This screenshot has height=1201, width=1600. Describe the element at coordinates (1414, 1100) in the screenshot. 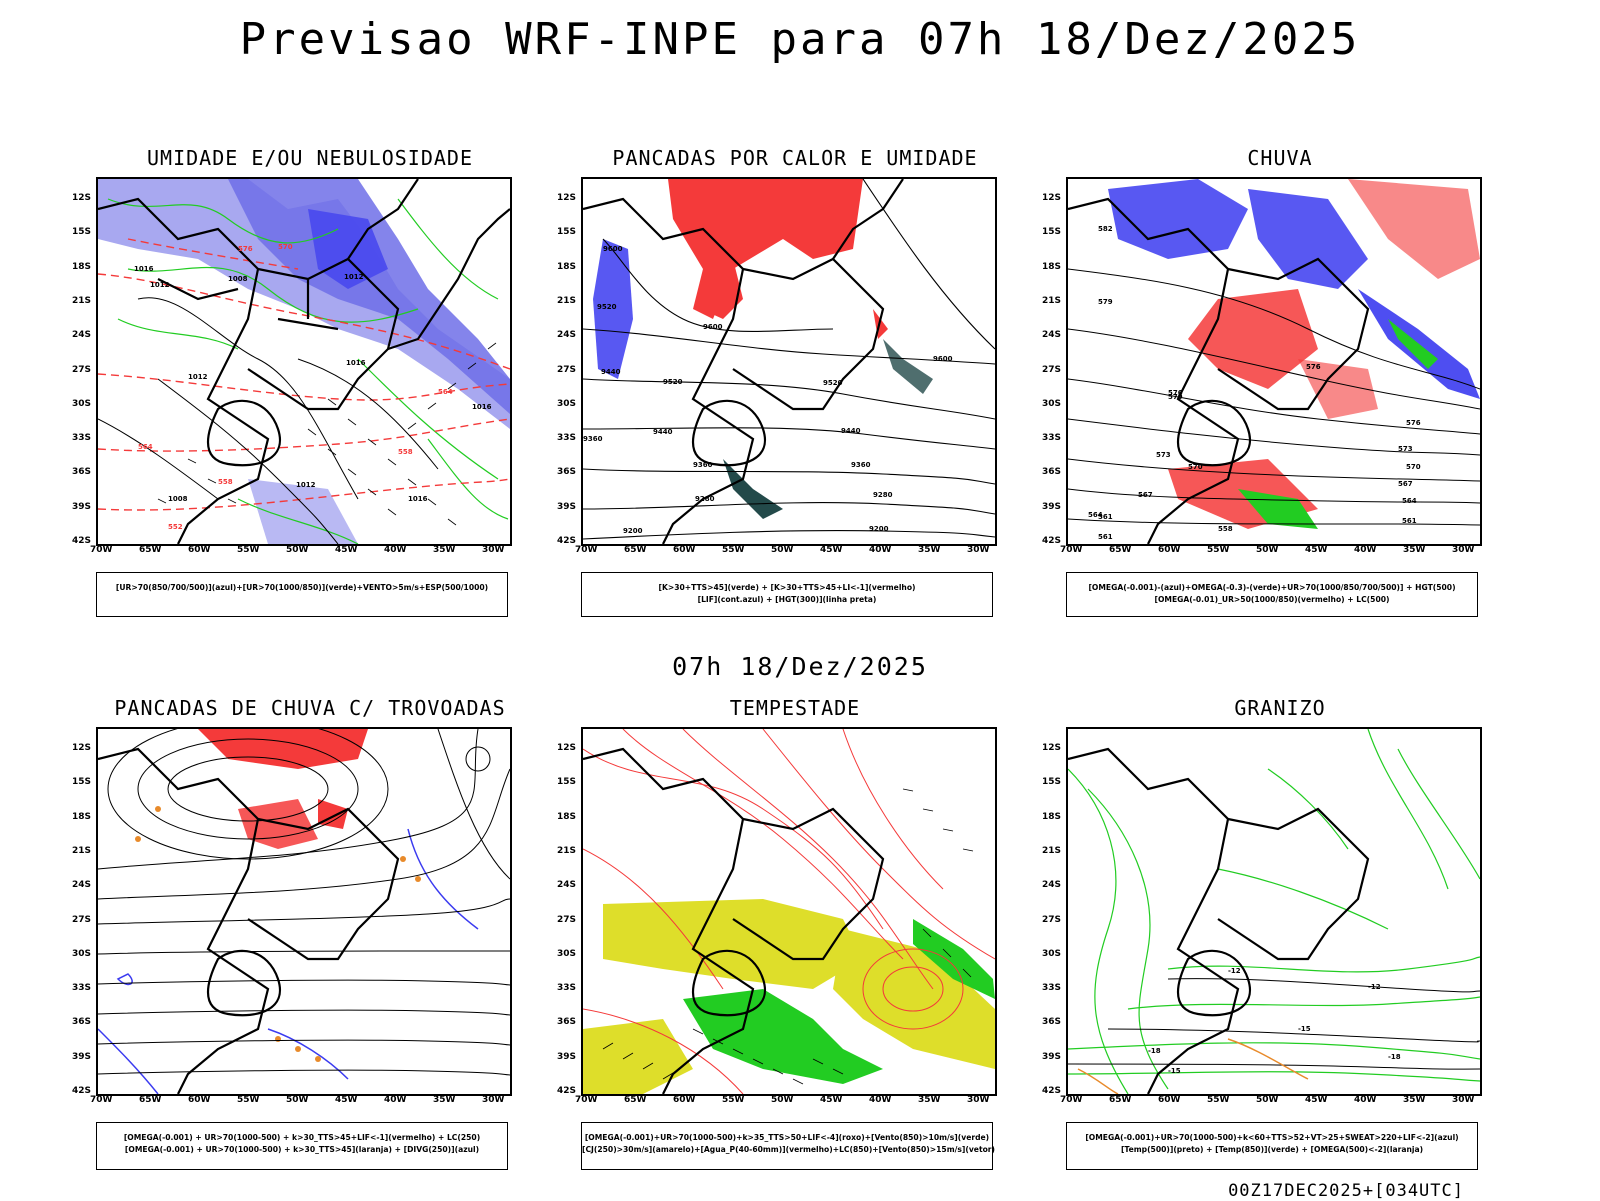

I see `lon-tick-label: 35W` at that location.